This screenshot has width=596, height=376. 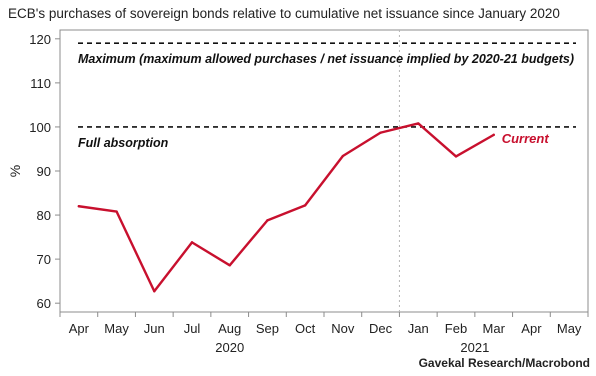 What do you see at coordinates (474, 347) in the screenshot?
I see `year-label: 2021` at bounding box center [474, 347].